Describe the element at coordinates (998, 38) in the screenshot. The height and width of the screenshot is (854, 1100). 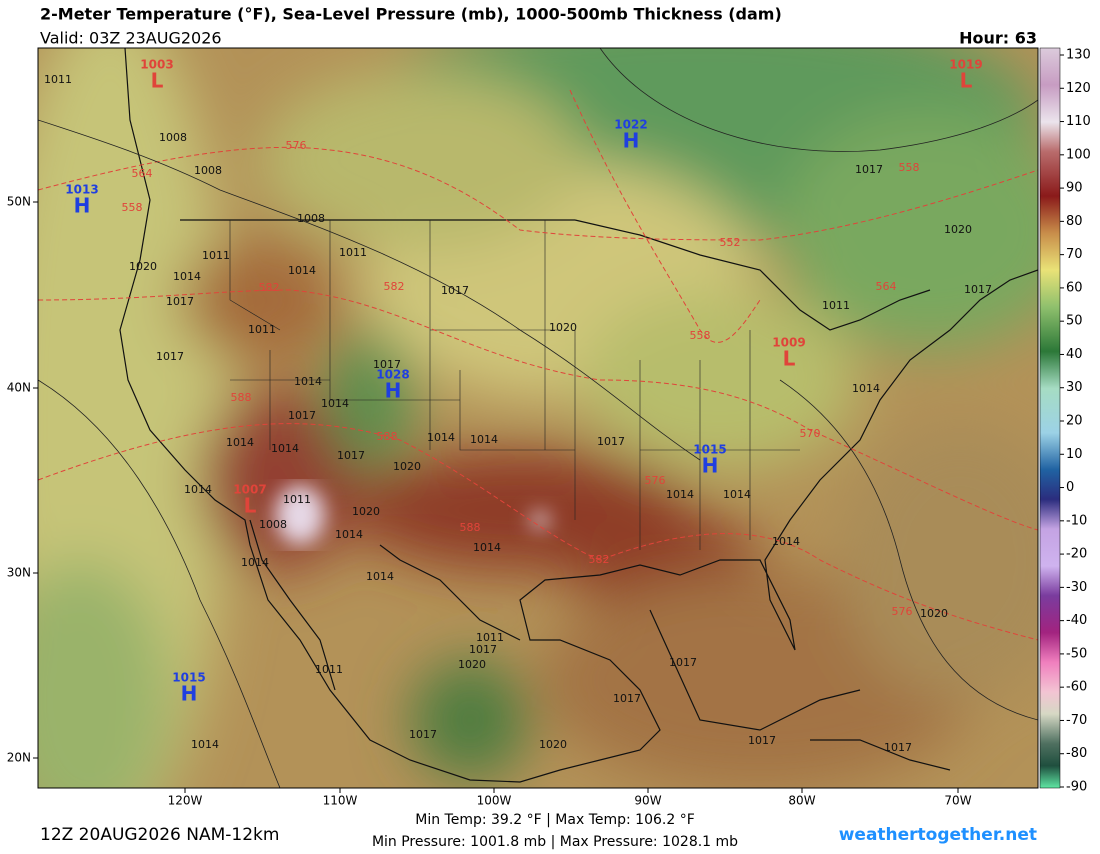
I see `forecast-hour: Hour: 63` at that location.